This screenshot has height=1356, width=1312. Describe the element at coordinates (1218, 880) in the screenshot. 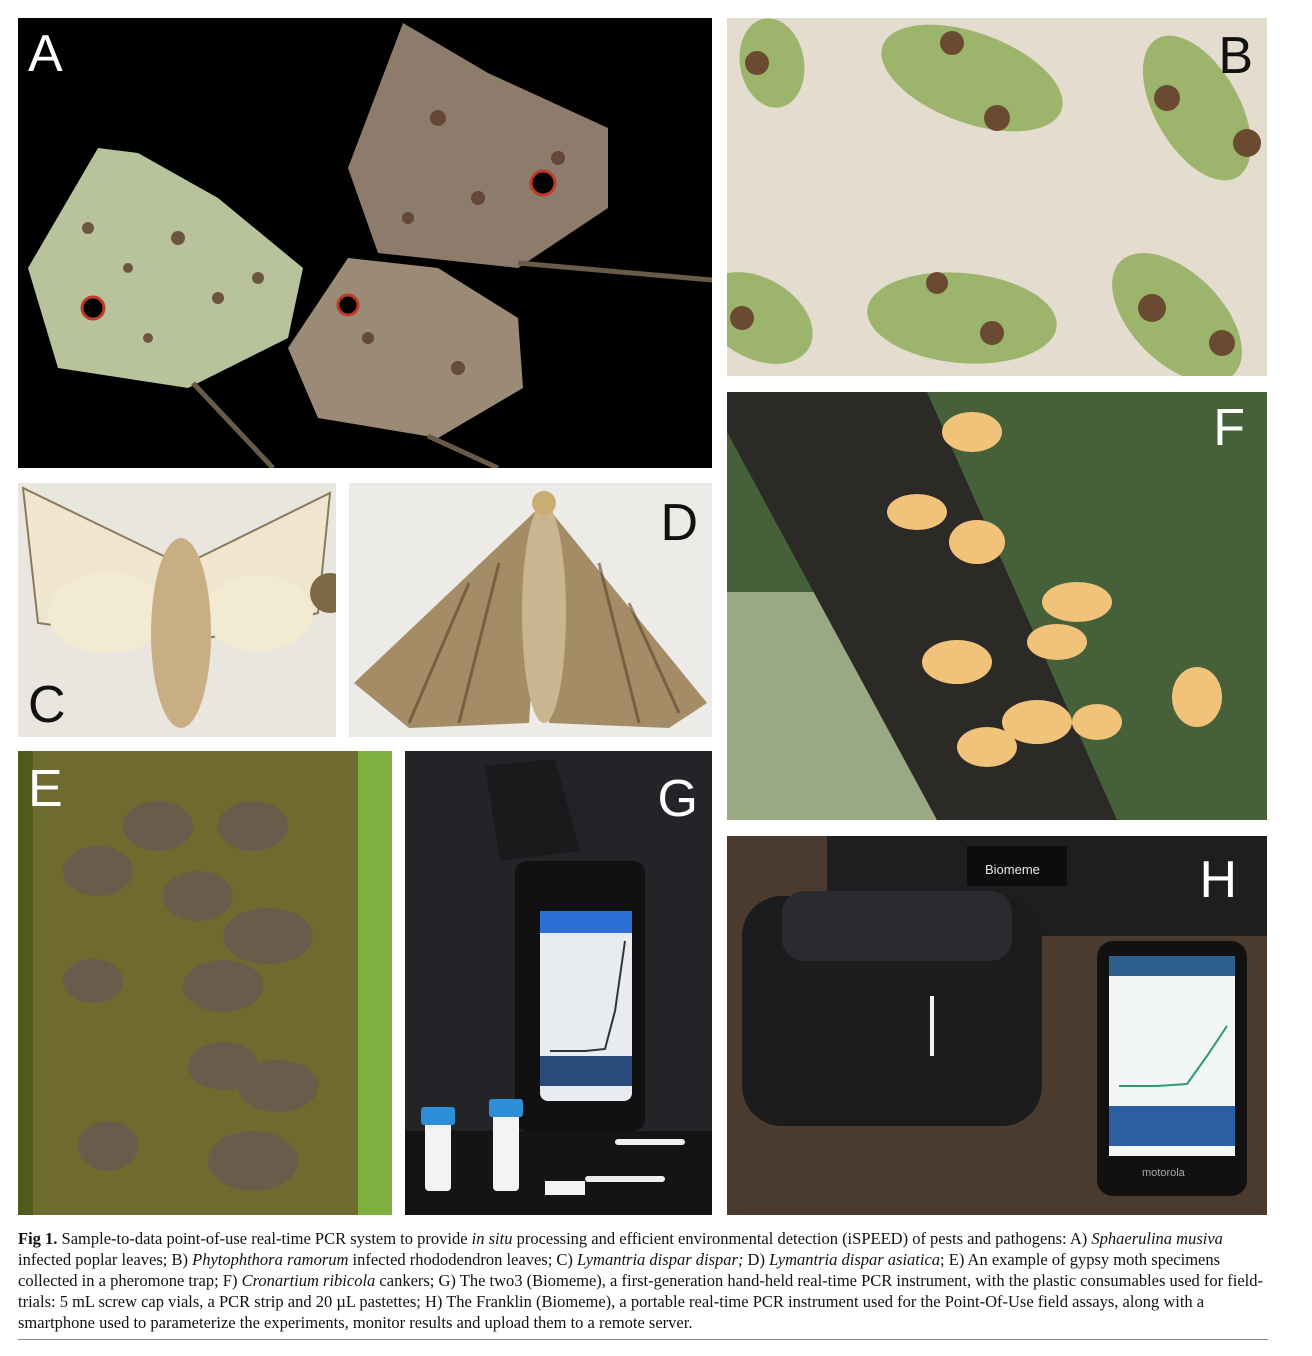

I see `panel-label-h: H` at that location.